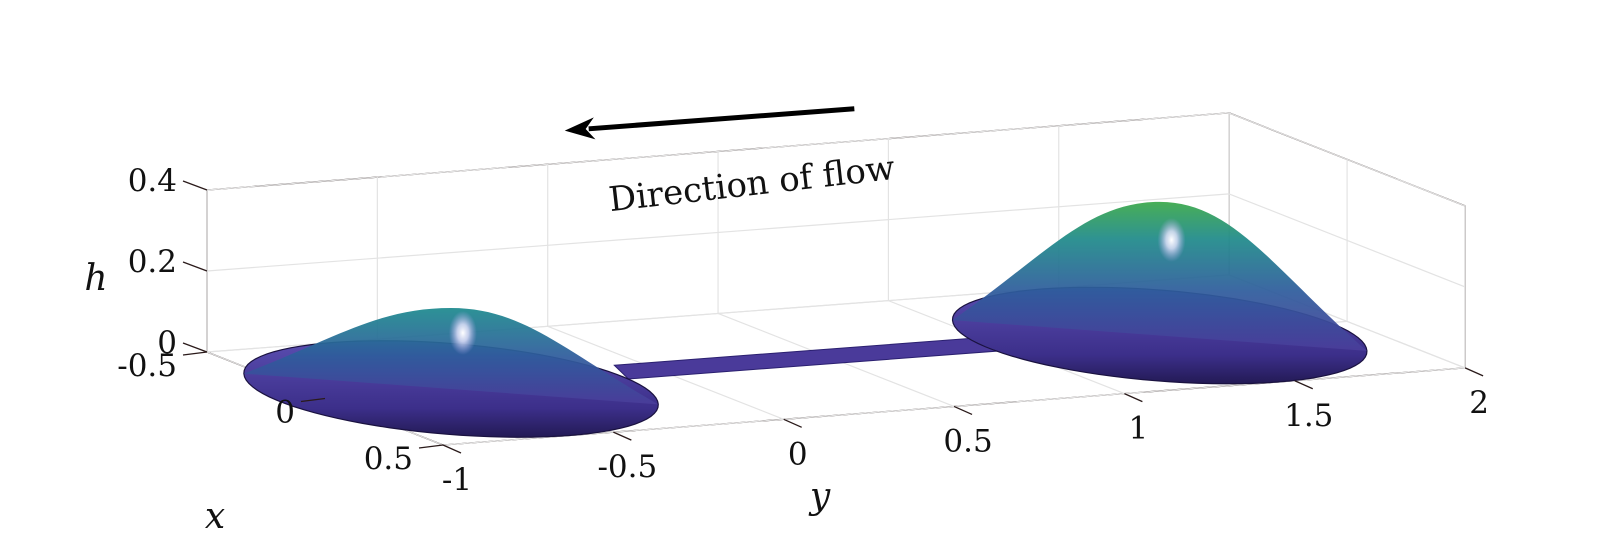 Image resolution: width=1623 pixels, height=548 pixels. What do you see at coordinates (167, 343) in the screenshot?
I see `z-tick-label: 0` at bounding box center [167, 343].